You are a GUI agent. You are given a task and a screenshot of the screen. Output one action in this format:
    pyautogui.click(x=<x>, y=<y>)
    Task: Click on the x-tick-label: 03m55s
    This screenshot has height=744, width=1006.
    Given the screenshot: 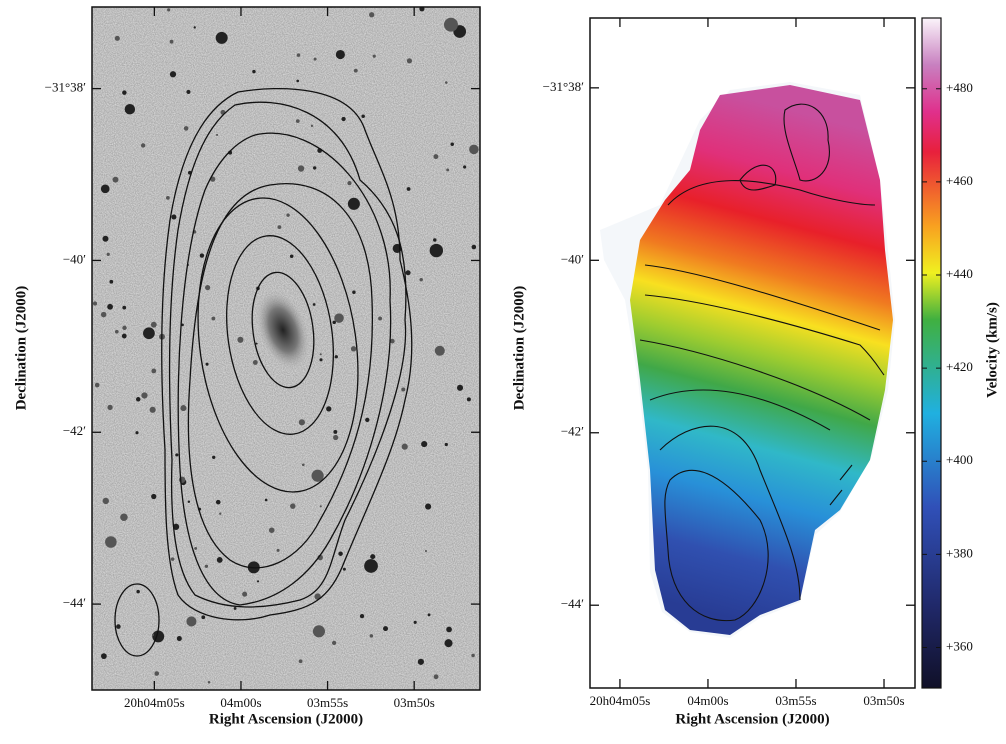 What is the action you would take?
    pyautogui.click(x=327, y=702)
    